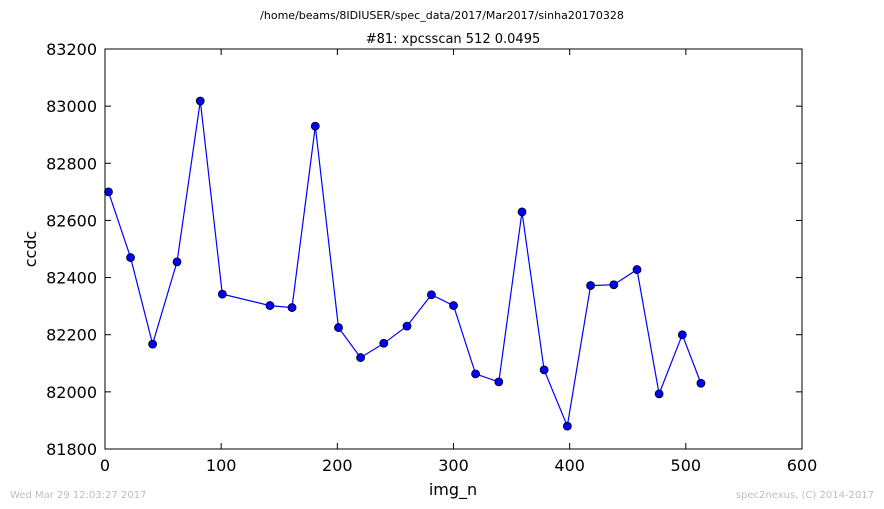 This screenshot has height=509, width=884. I want to click on x-tick-label: 400, so click(569, 465).